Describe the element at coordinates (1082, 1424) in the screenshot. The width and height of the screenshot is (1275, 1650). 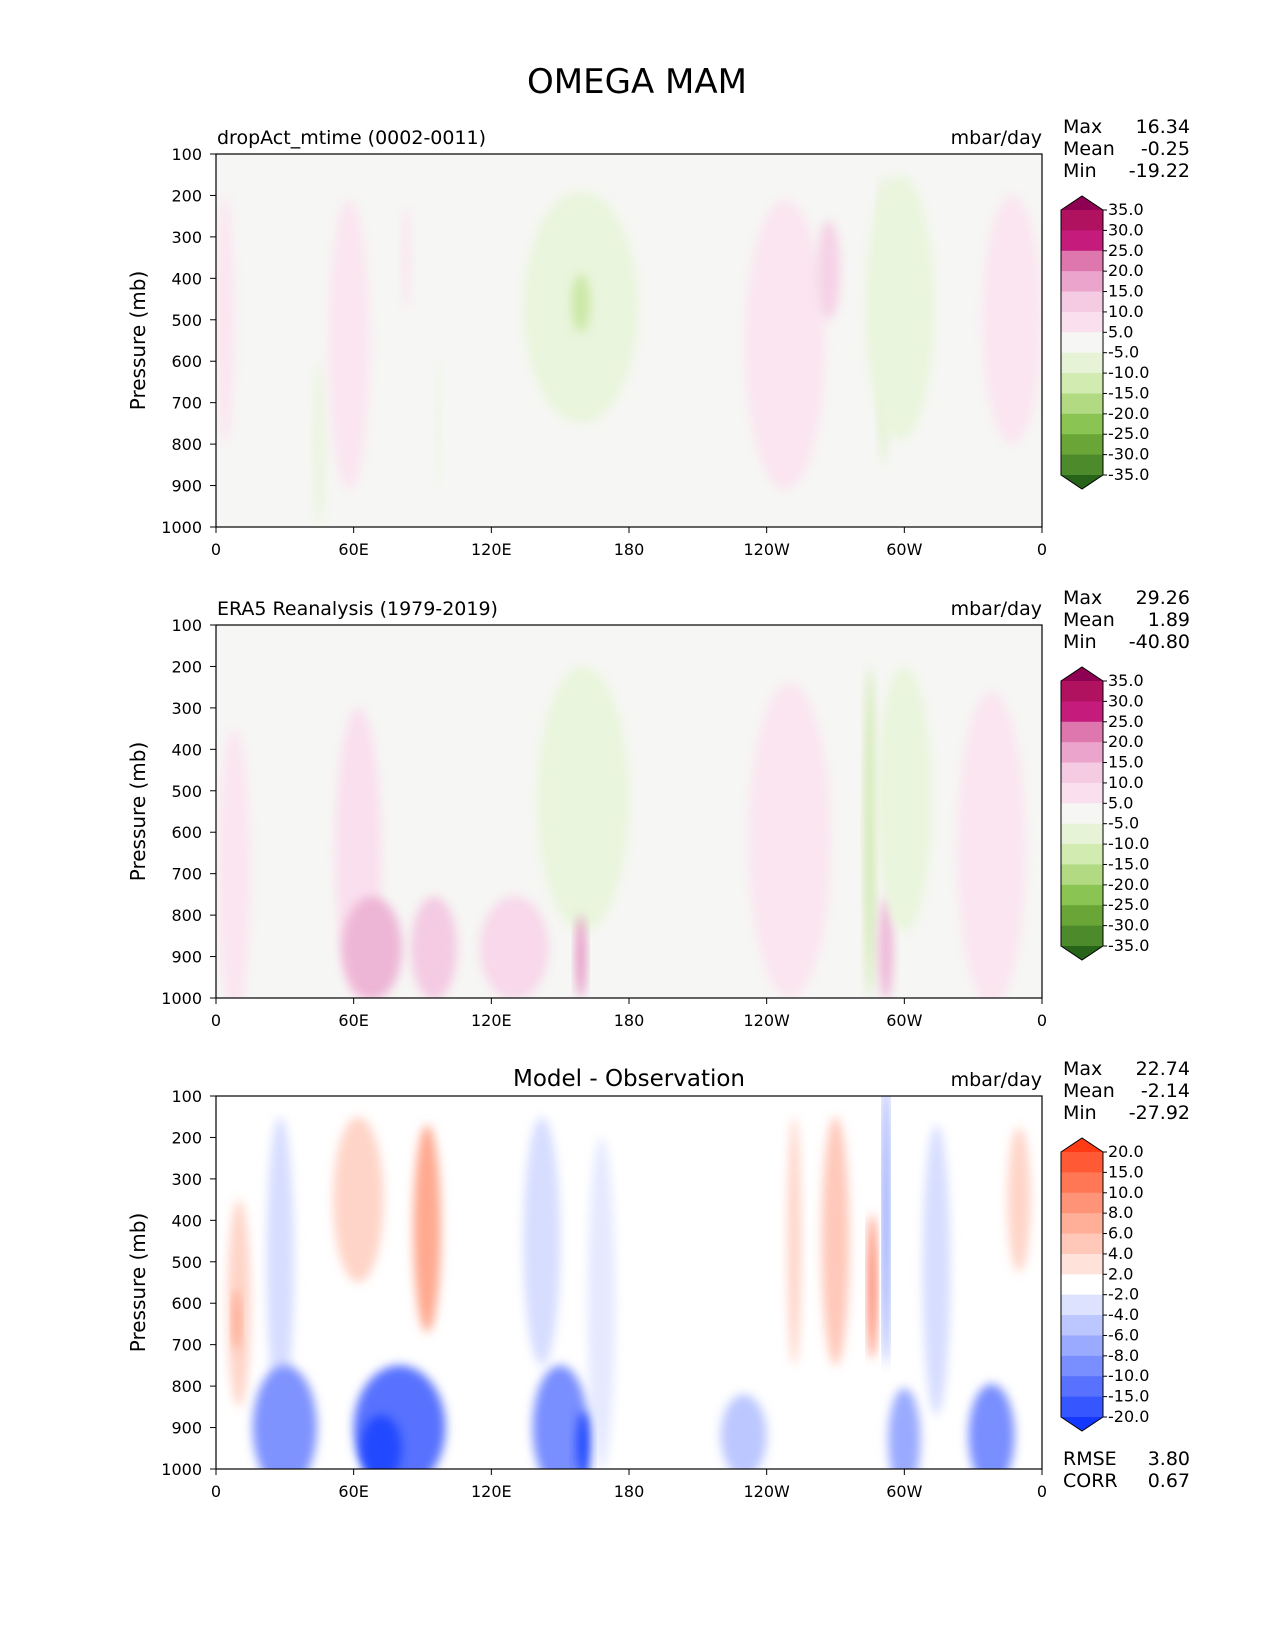
I see `colorbar-extend-bottom` at that location.